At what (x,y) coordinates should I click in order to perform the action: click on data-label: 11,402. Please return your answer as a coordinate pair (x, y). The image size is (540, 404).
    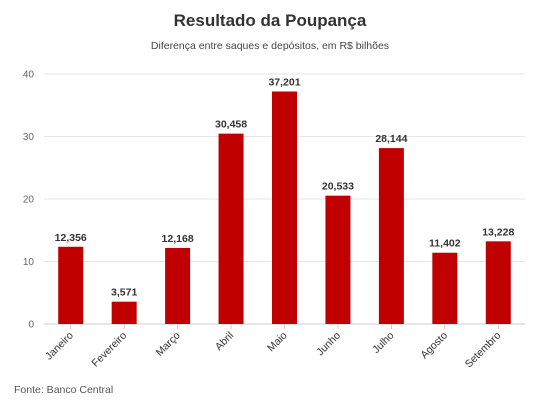
    Looking at the image, I should click on (445, 244).